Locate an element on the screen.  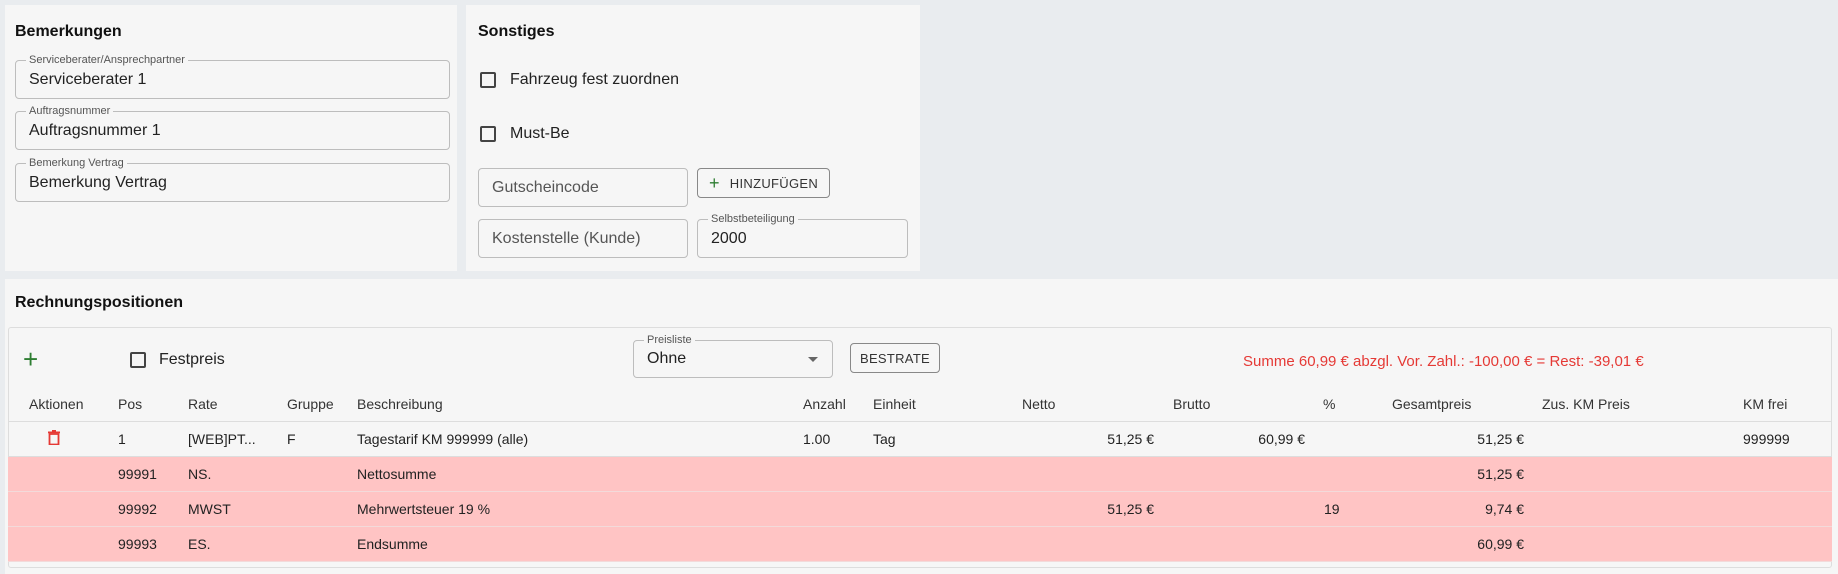
cell-beschreibung: Nettosumme is located at coordinates (397, 474).